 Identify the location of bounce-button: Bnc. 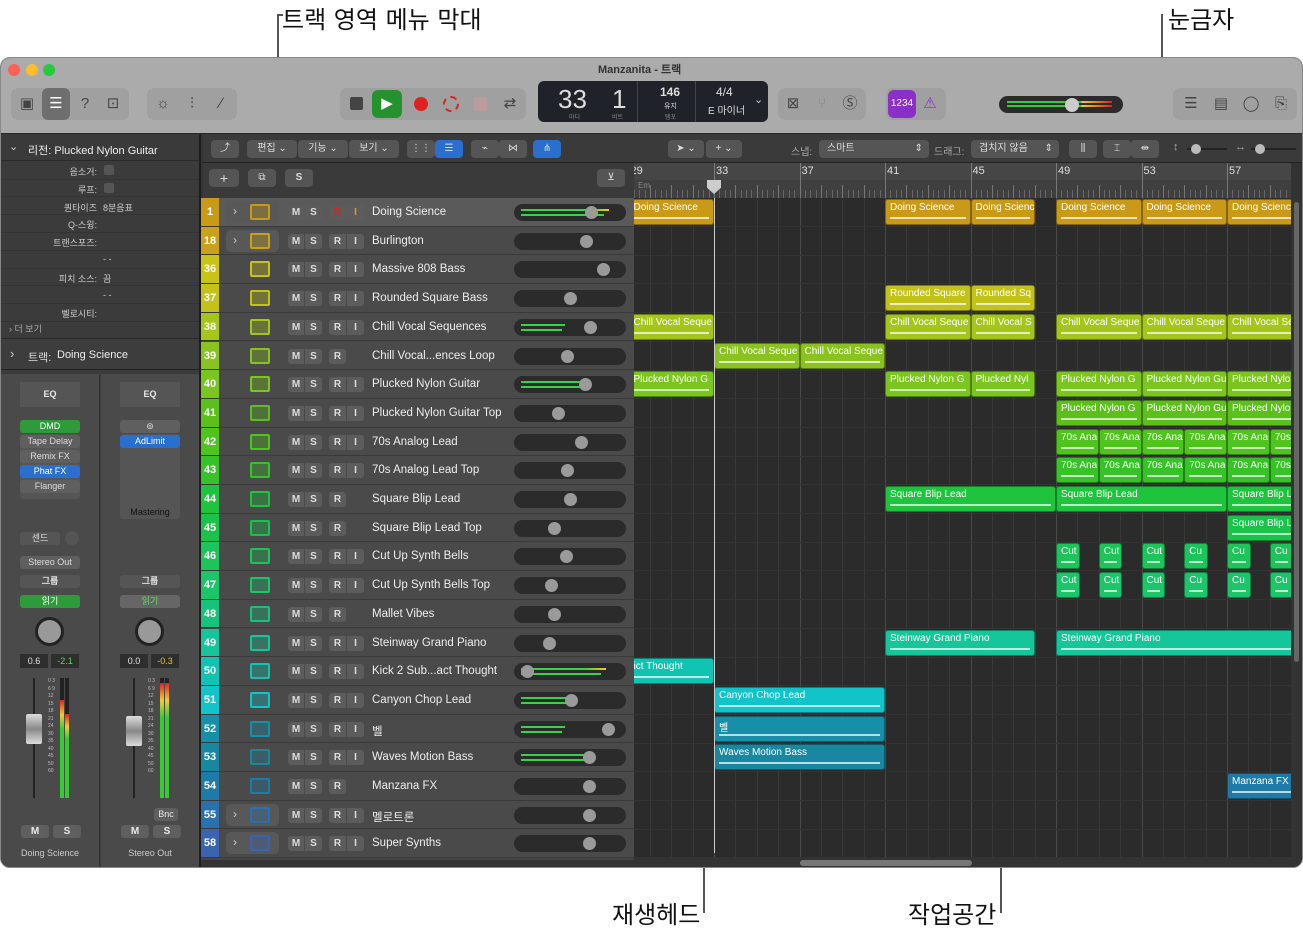
(166, 814).